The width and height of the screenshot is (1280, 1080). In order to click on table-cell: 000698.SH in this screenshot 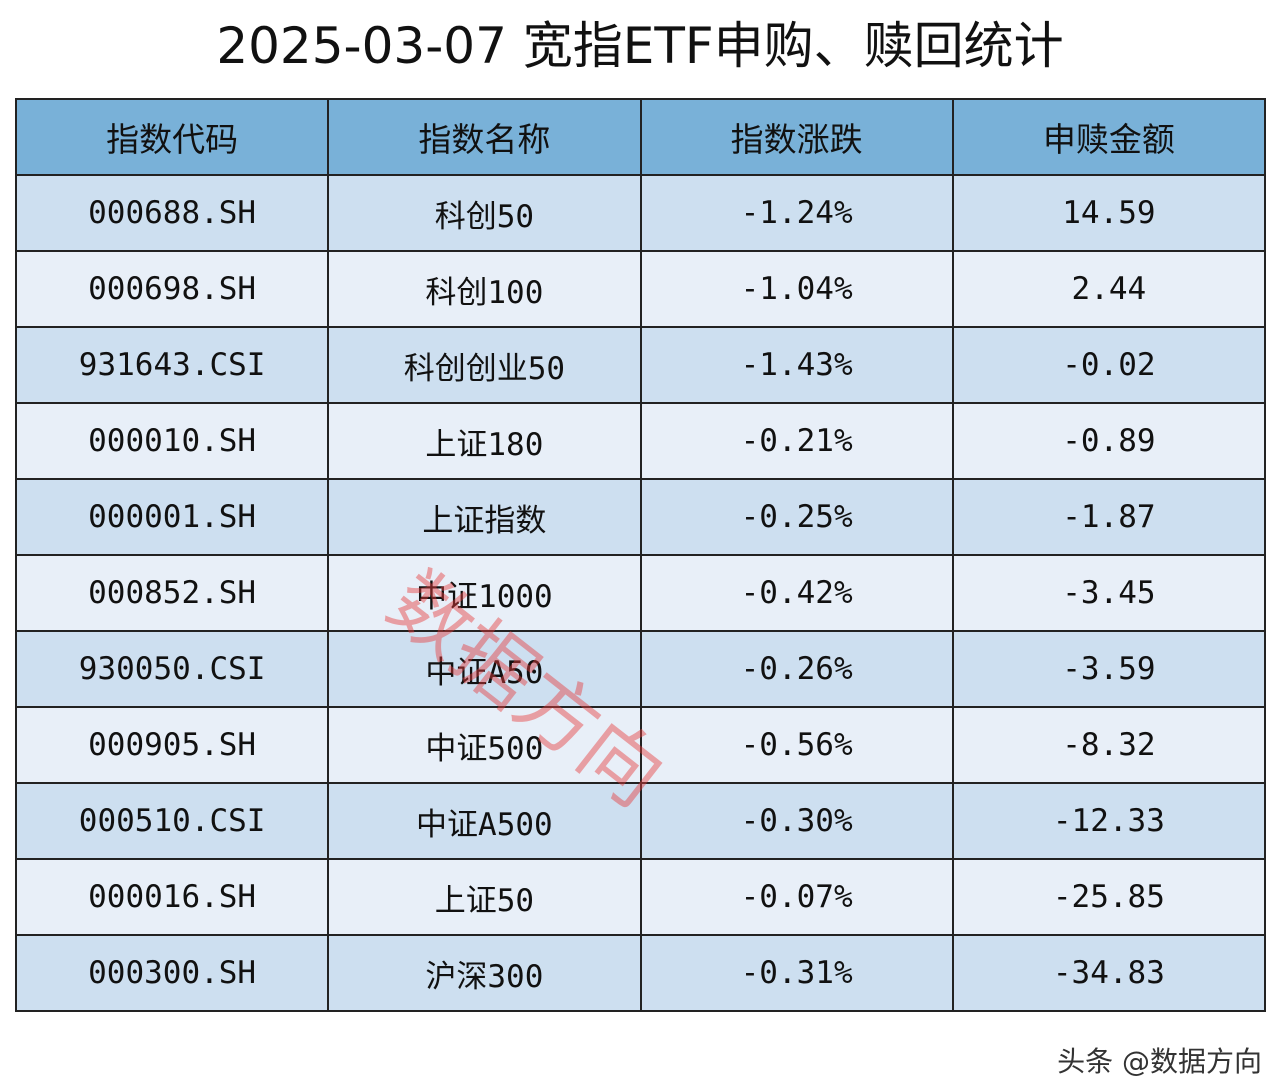, I will do `click(172, 289)`.